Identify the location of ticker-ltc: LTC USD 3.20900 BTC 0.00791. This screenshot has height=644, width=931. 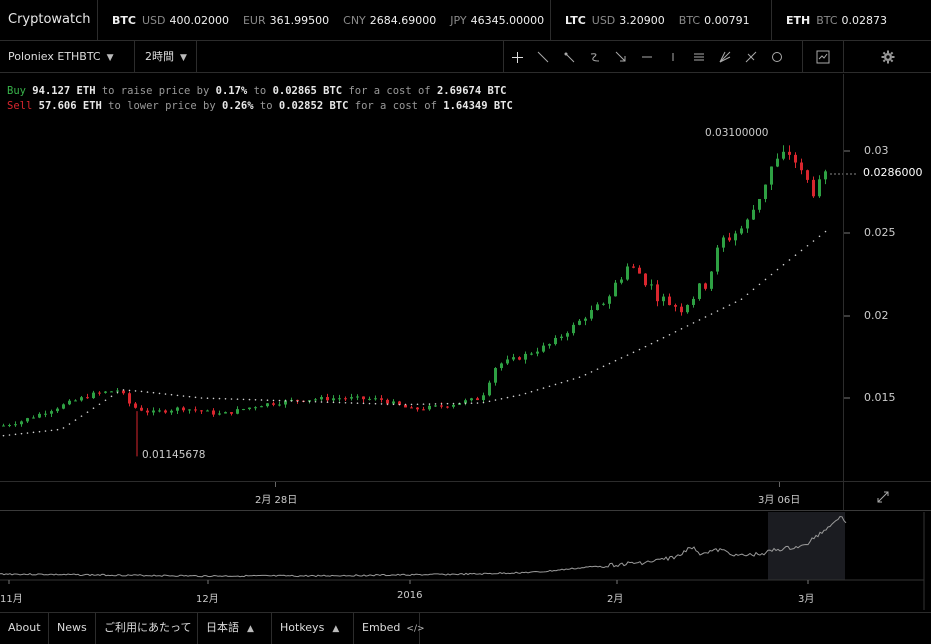
(661, 20).